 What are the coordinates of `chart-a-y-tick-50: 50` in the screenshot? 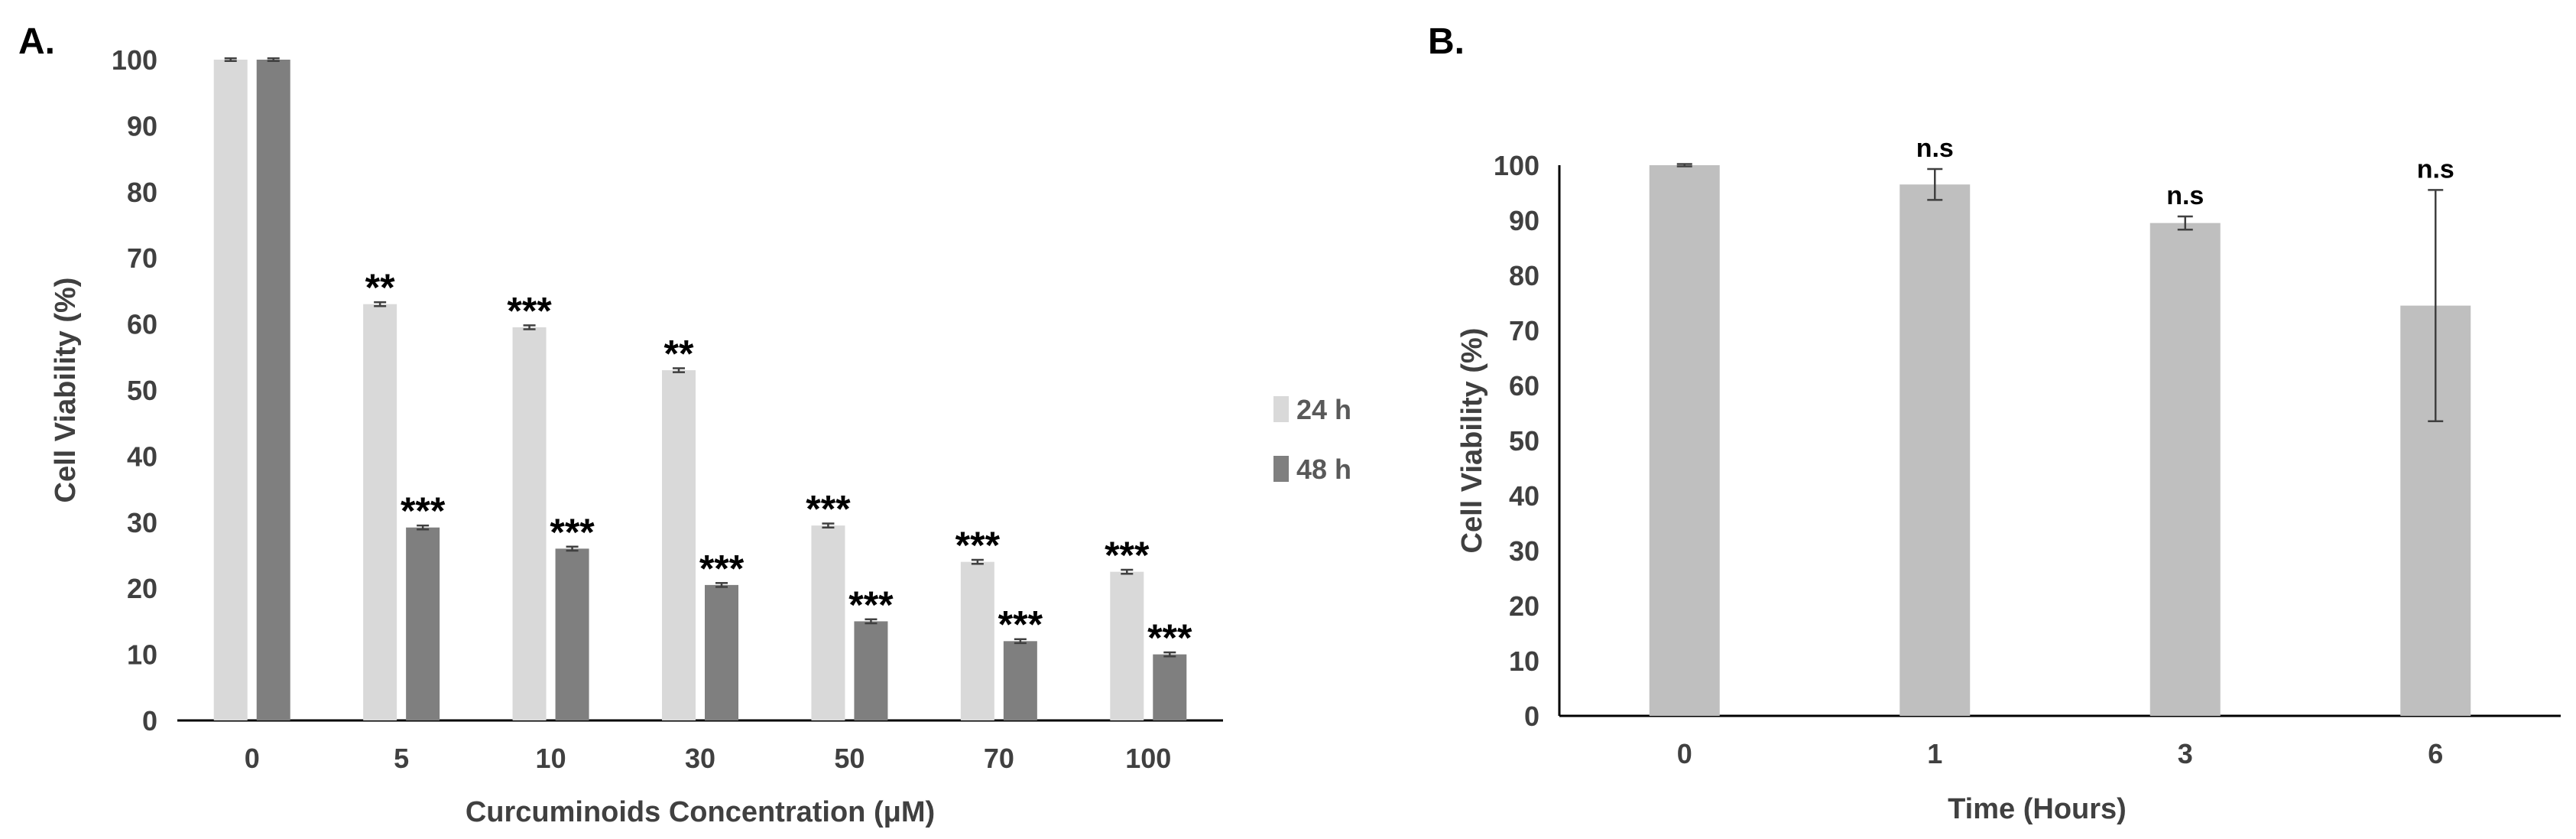 It's located at (142, 391).